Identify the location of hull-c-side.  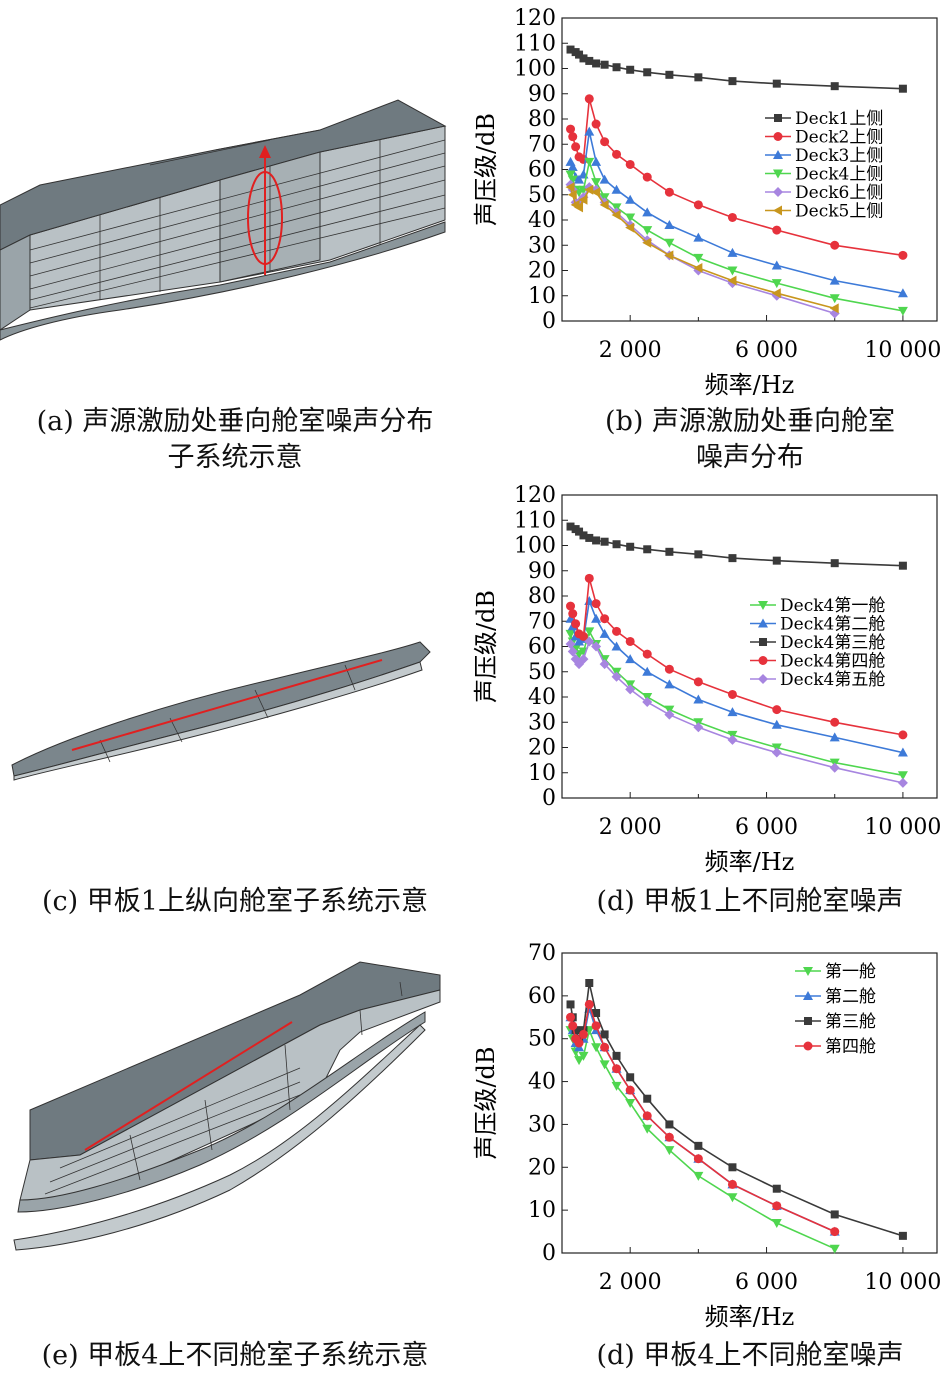
(218, 721).